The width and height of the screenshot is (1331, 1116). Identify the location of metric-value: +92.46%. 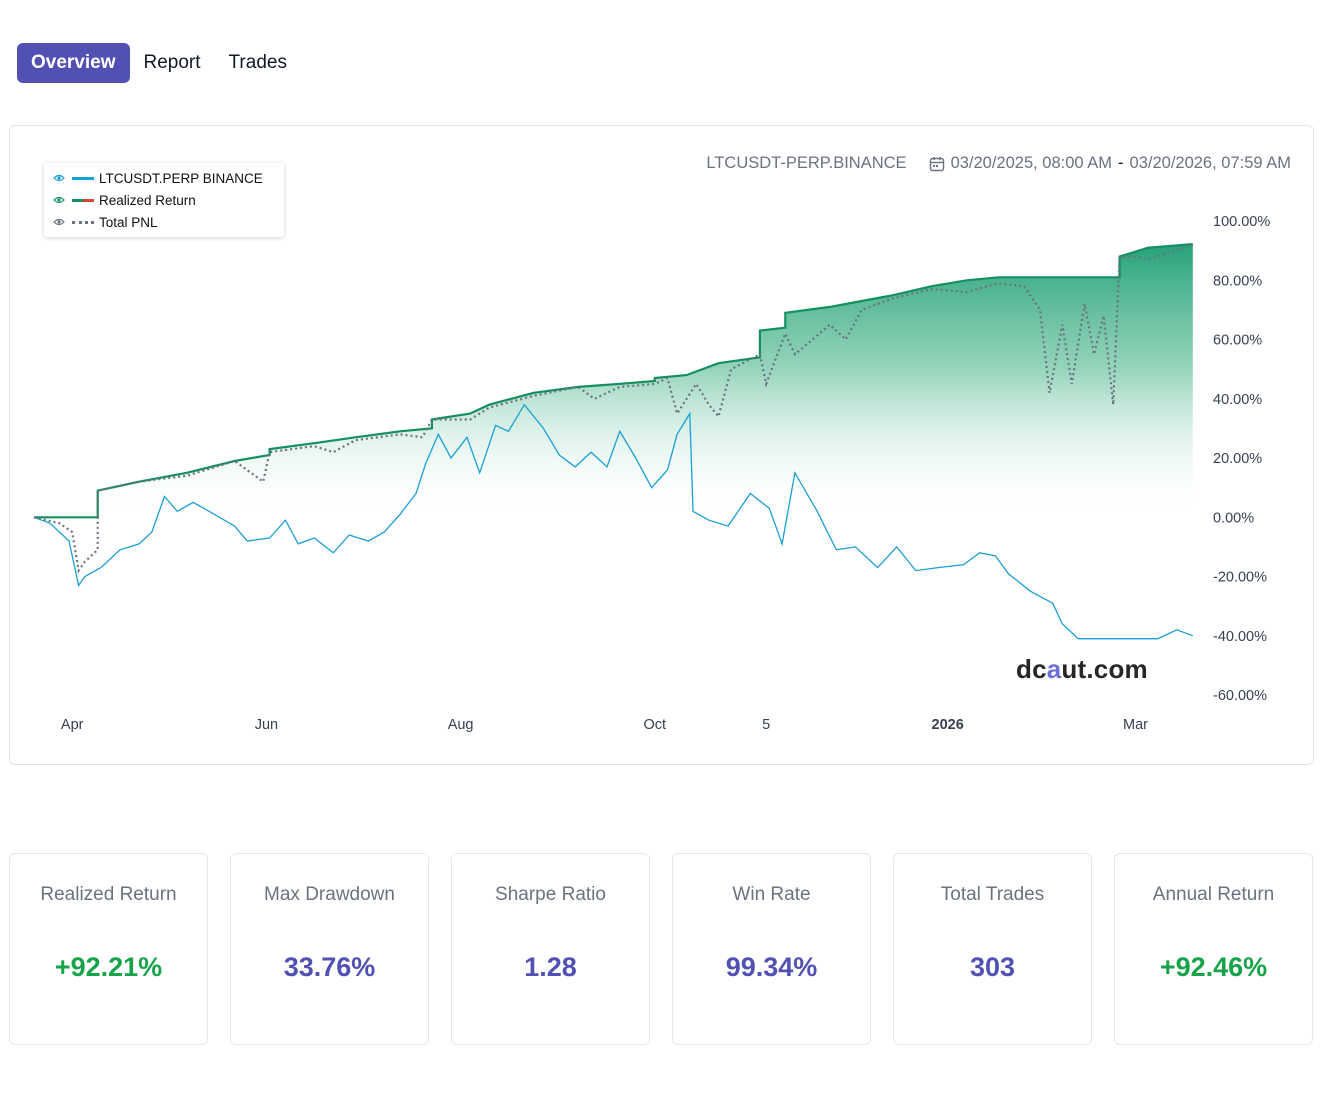
(1213, 967).